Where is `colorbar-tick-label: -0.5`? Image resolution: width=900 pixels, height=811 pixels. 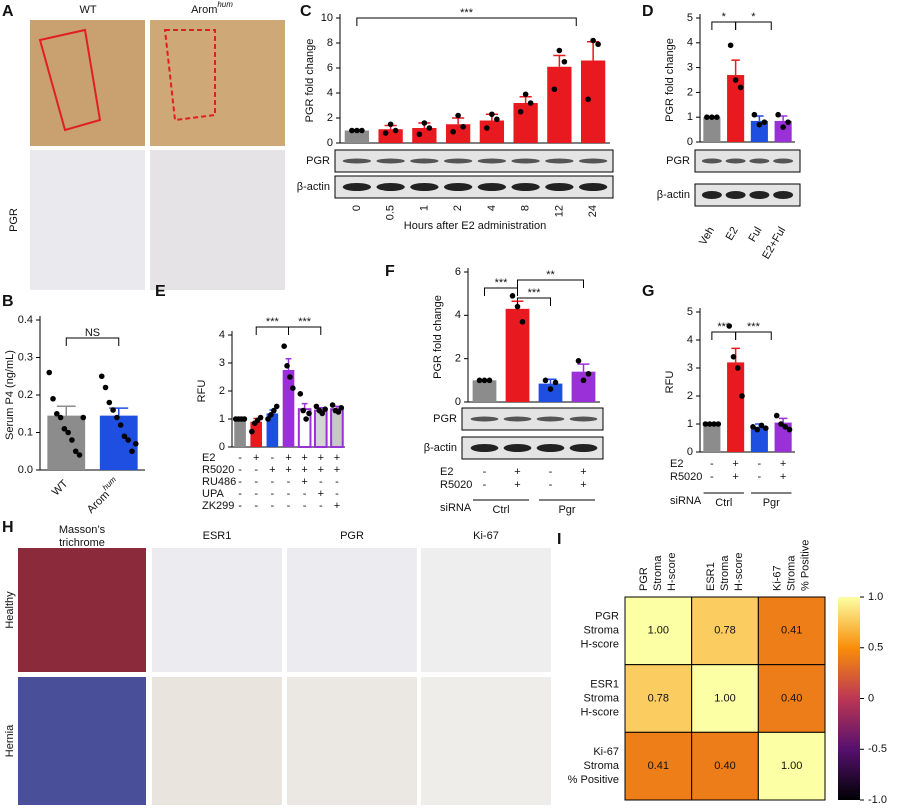 colorbar-tick-label: -0.5 is located at coordinates (877, 749).